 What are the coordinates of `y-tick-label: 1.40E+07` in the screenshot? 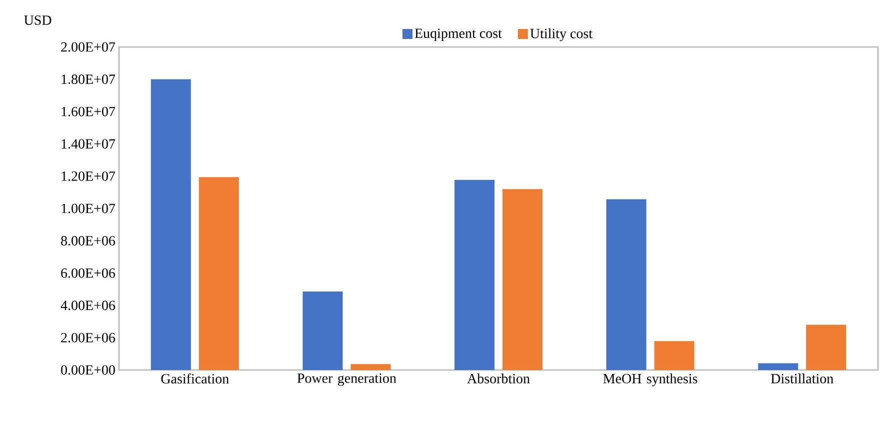 It's located at (89, 144).